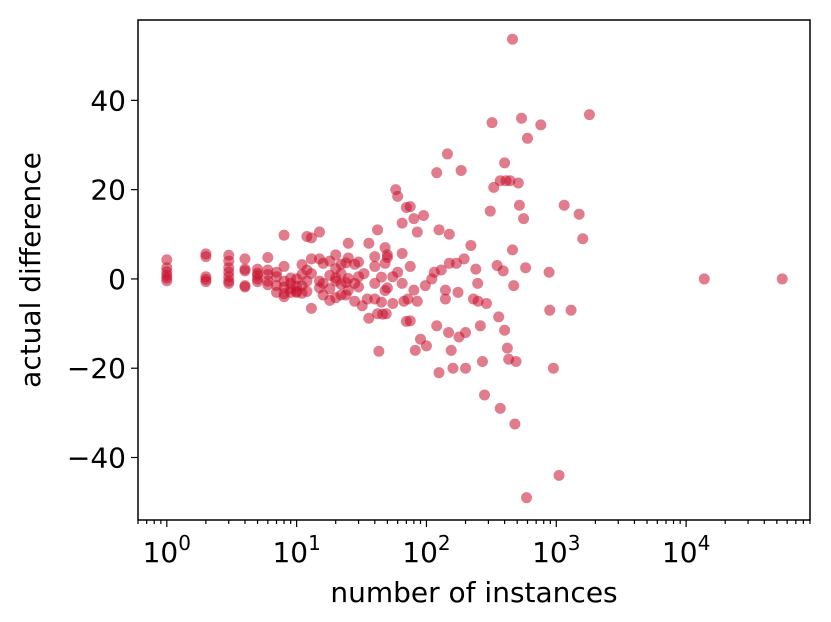  Describe the element at coordinates (30, 270) in the screenshot. I see `y-axis-label: actual difference` at that location.